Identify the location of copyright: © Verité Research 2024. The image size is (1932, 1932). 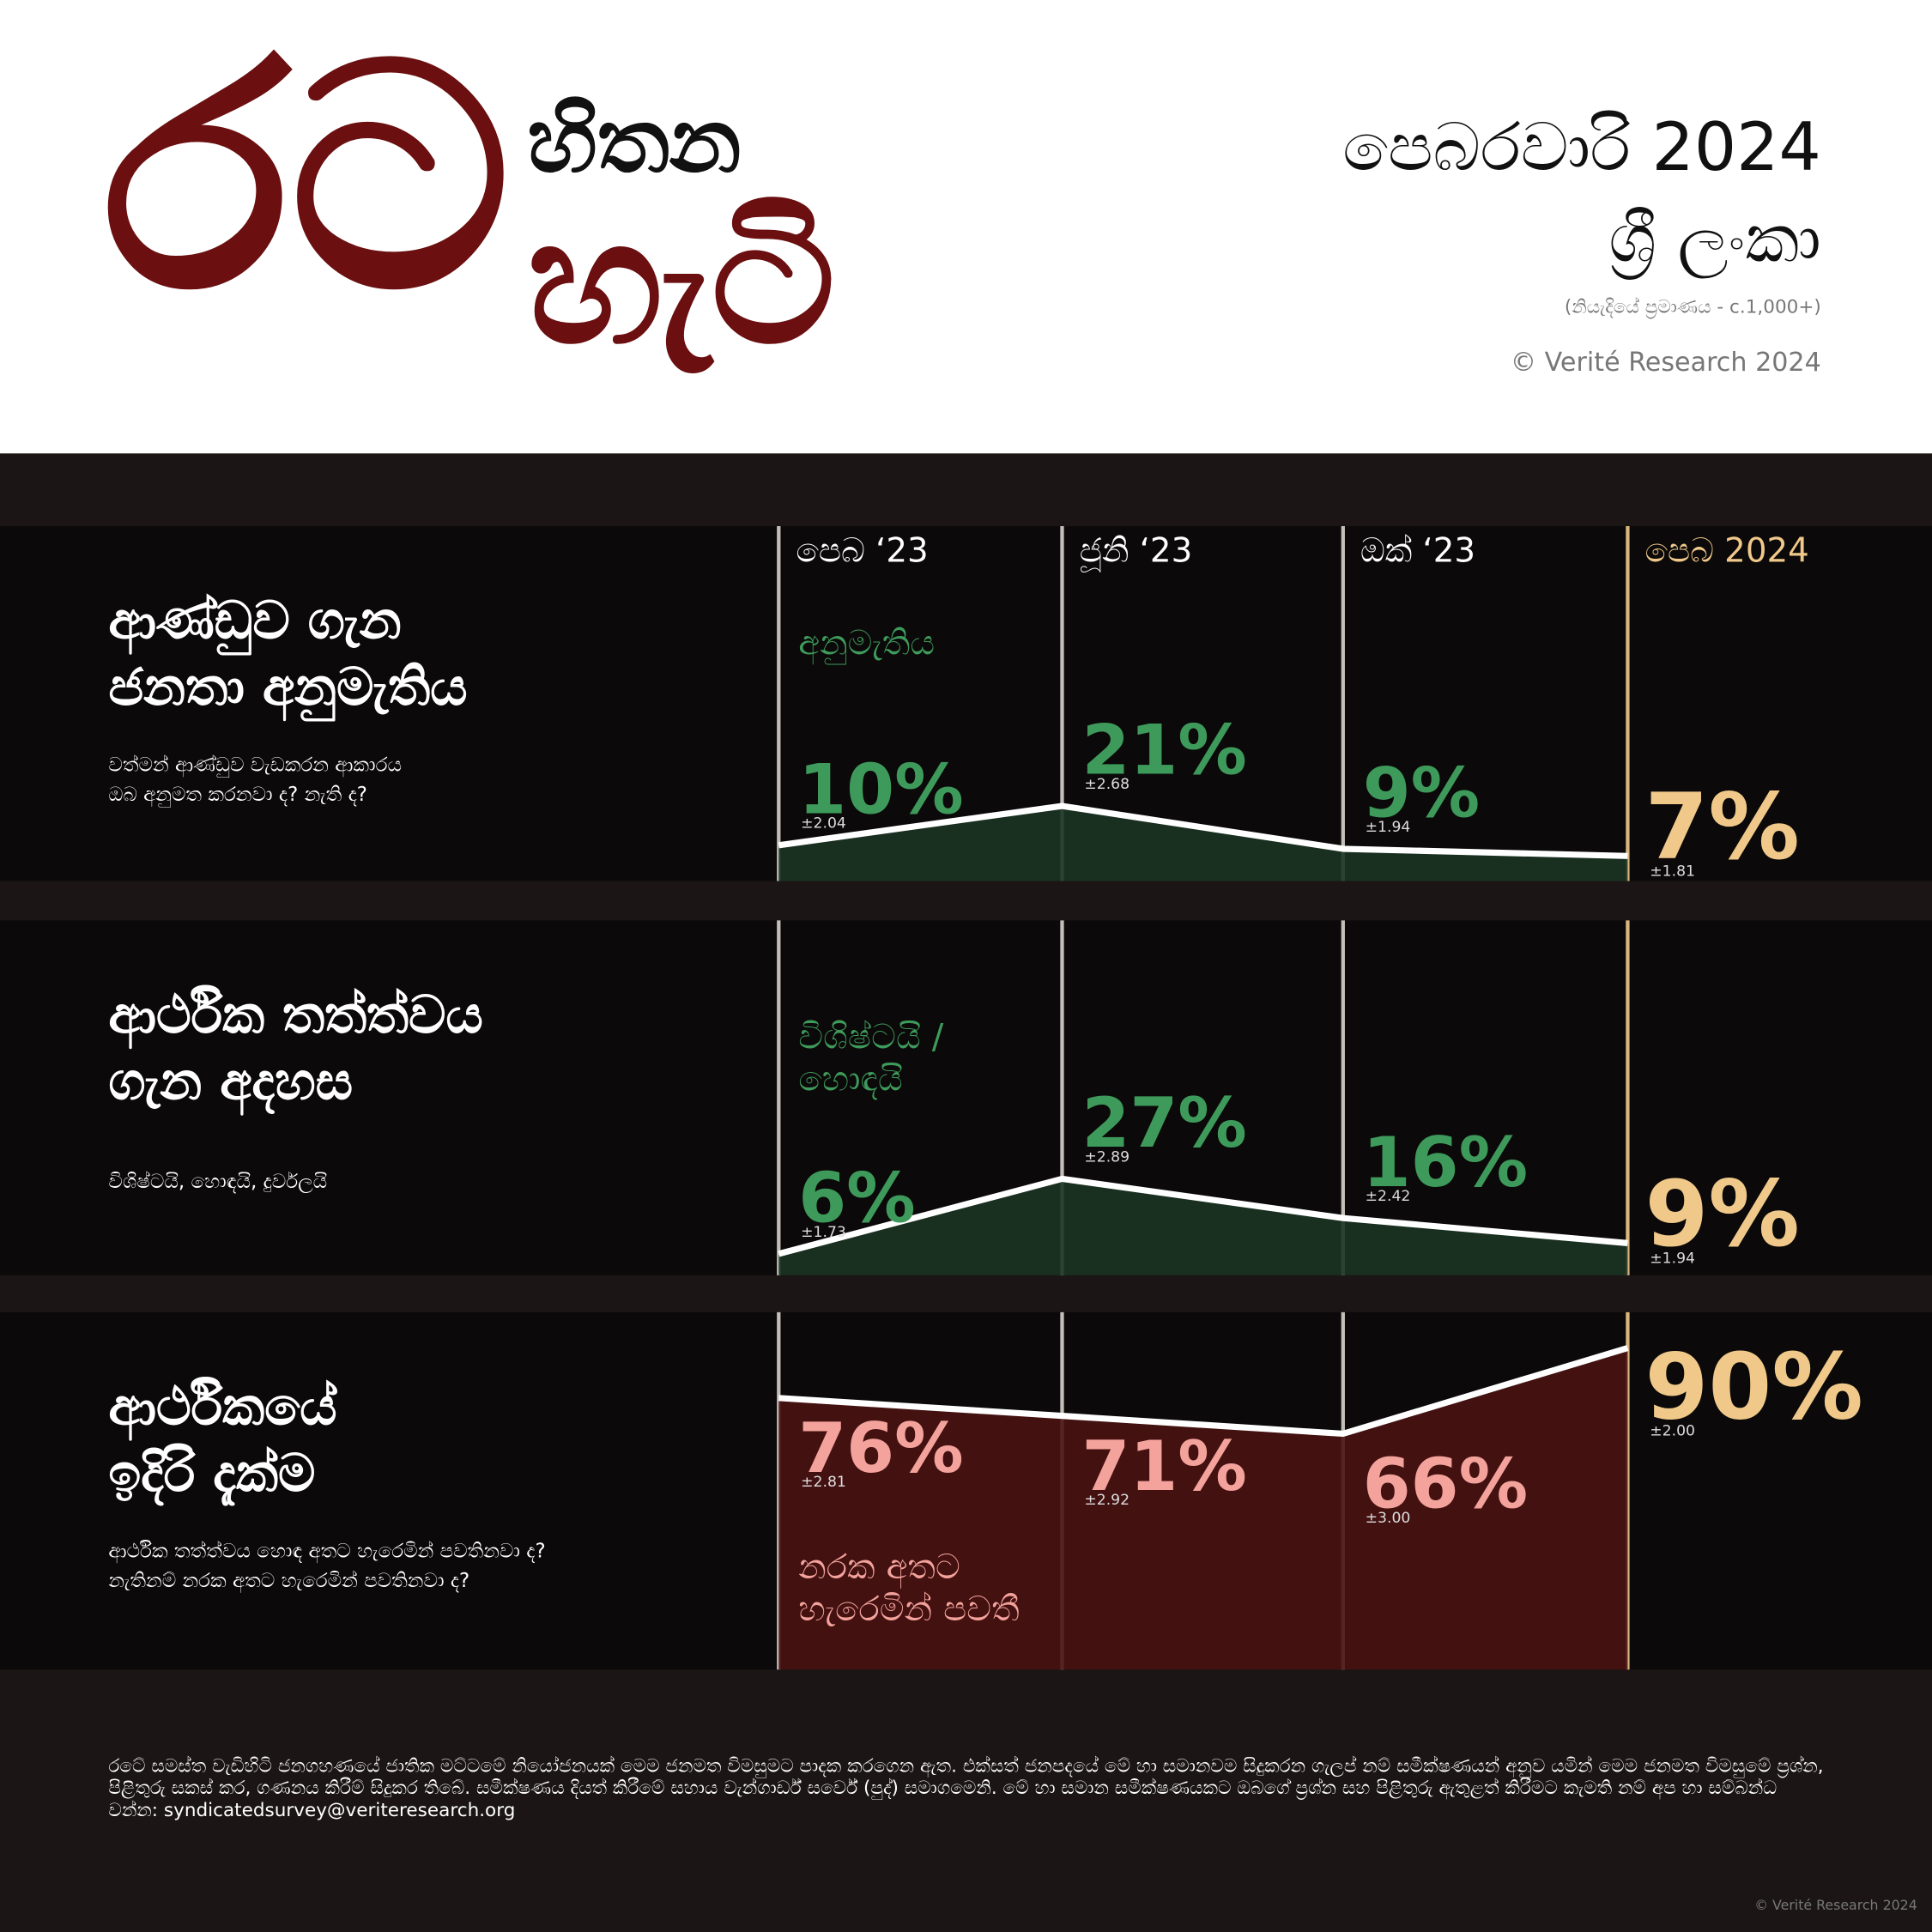
(1666, 363).